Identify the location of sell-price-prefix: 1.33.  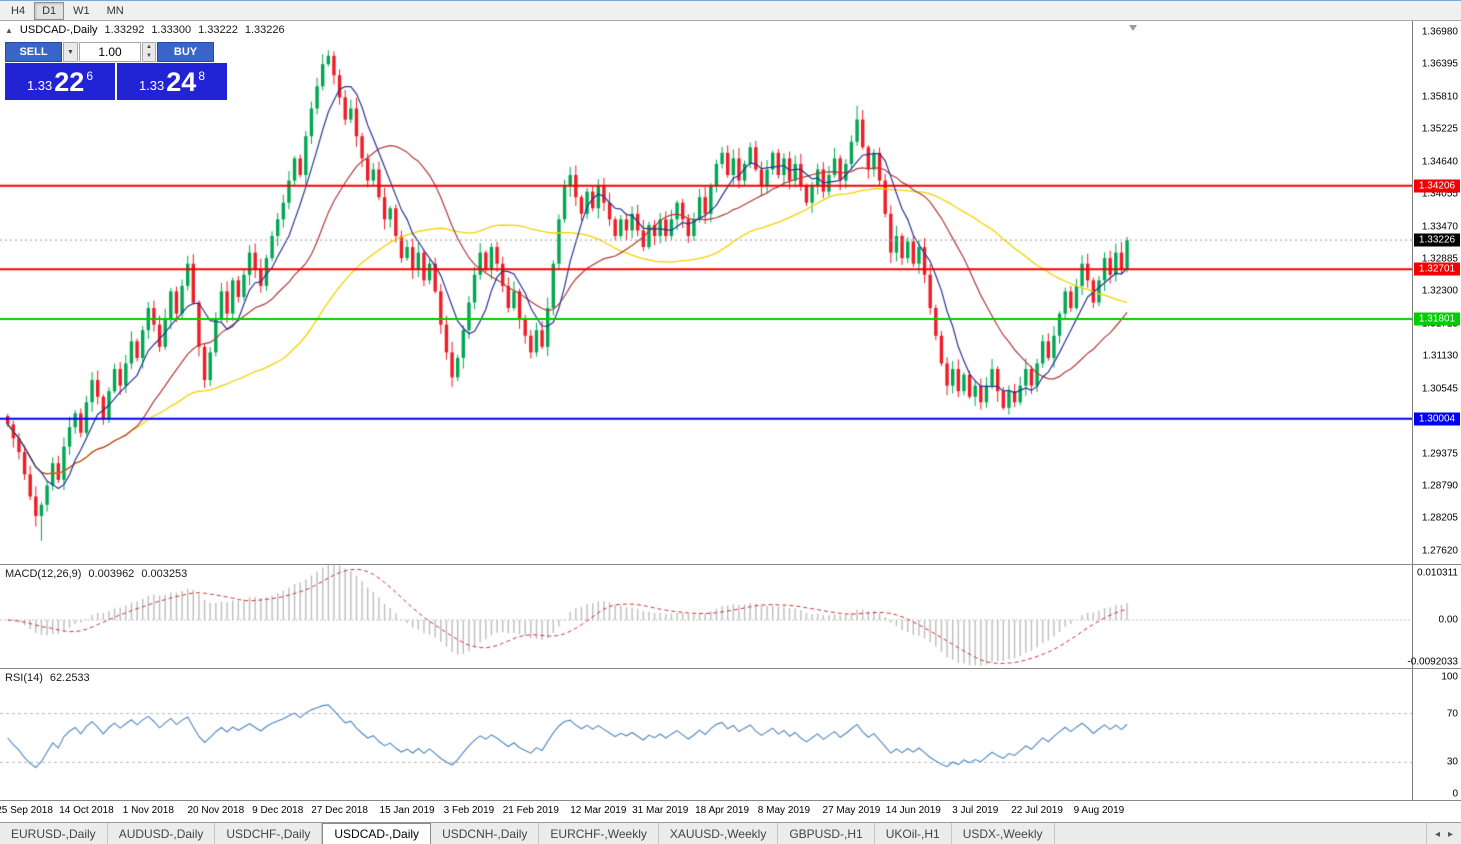
(39, 85).